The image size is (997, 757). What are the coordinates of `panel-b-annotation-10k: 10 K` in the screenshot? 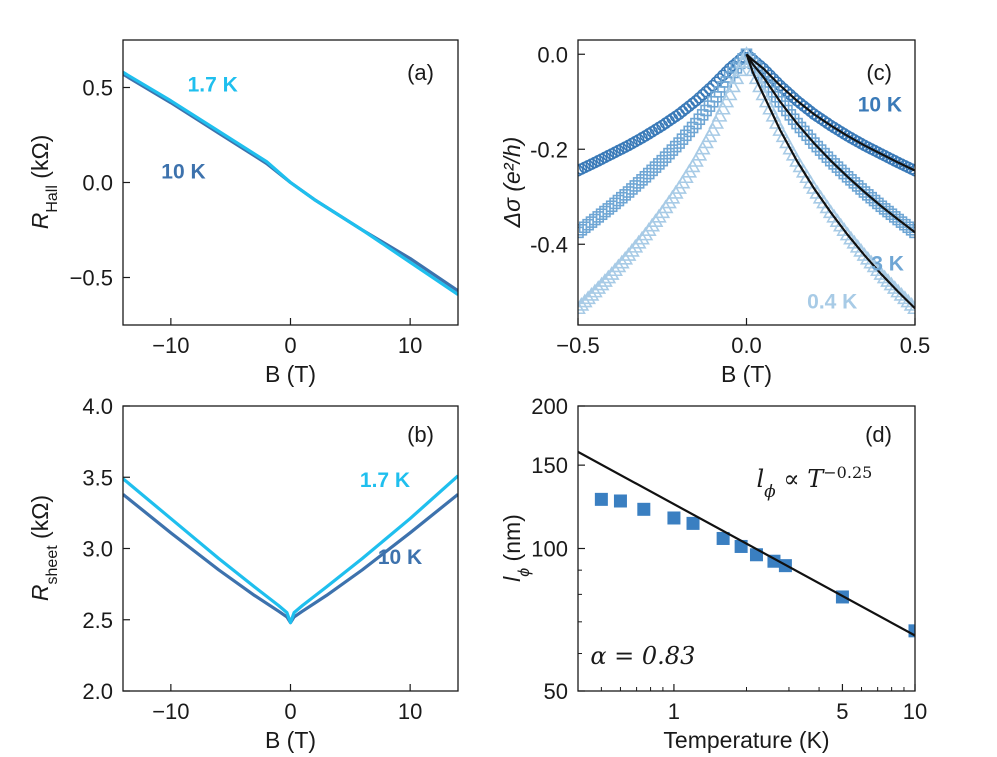 It's located at (400, 557).